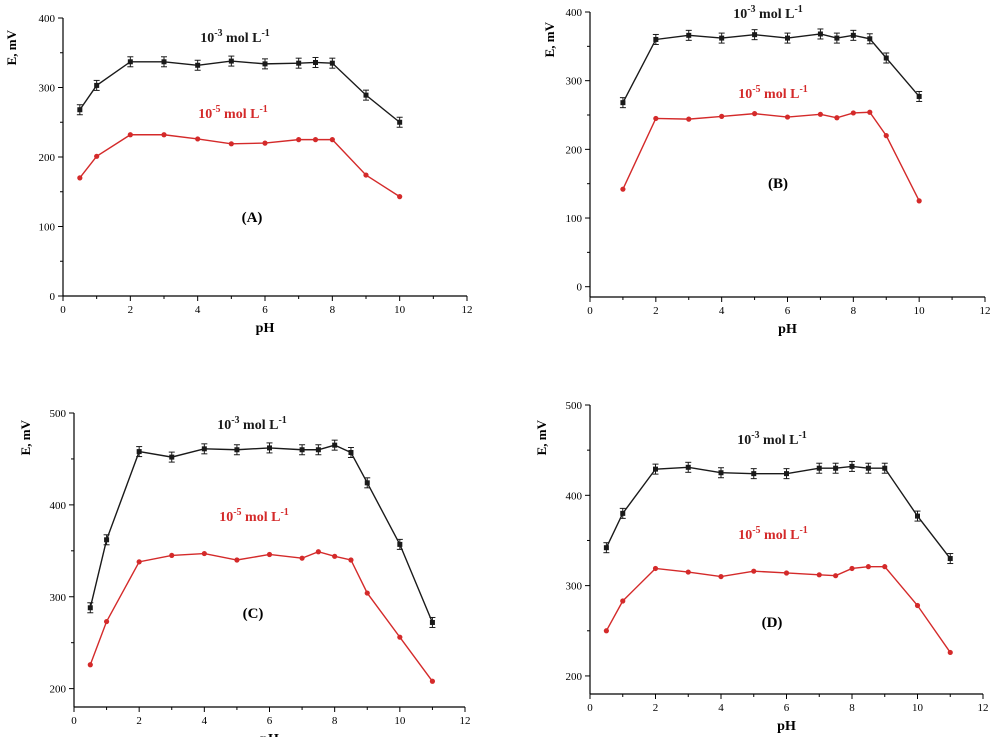  Describe the element at coordinates (253, 614) in the screenshot. I see `panel-label: (C)` at that location.